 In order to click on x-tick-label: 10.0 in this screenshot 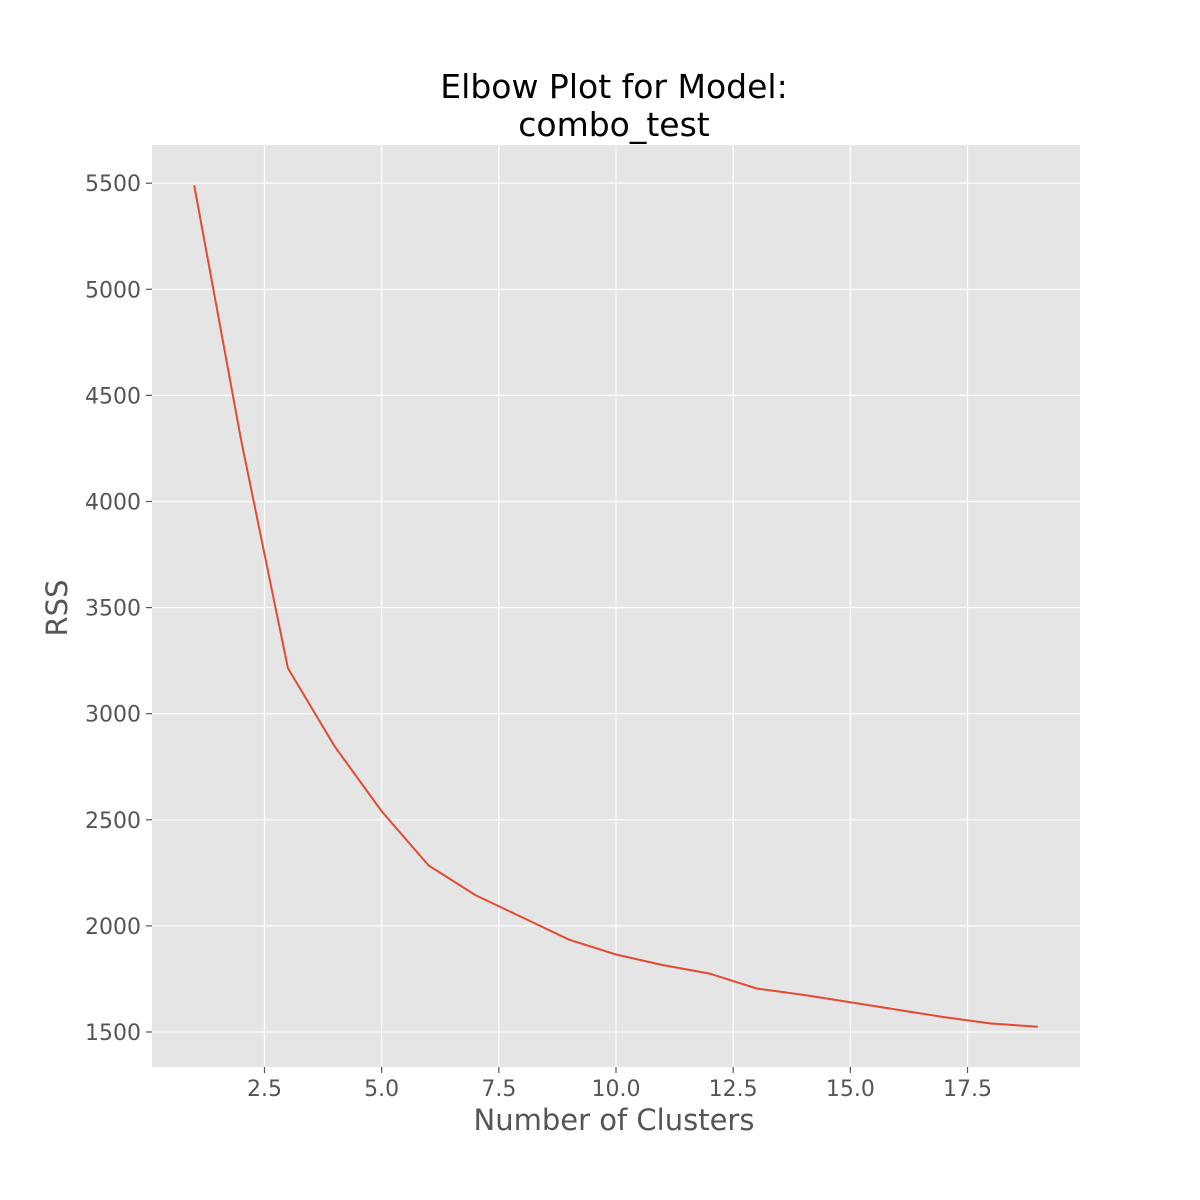, I will do `click(616, 1089)`.